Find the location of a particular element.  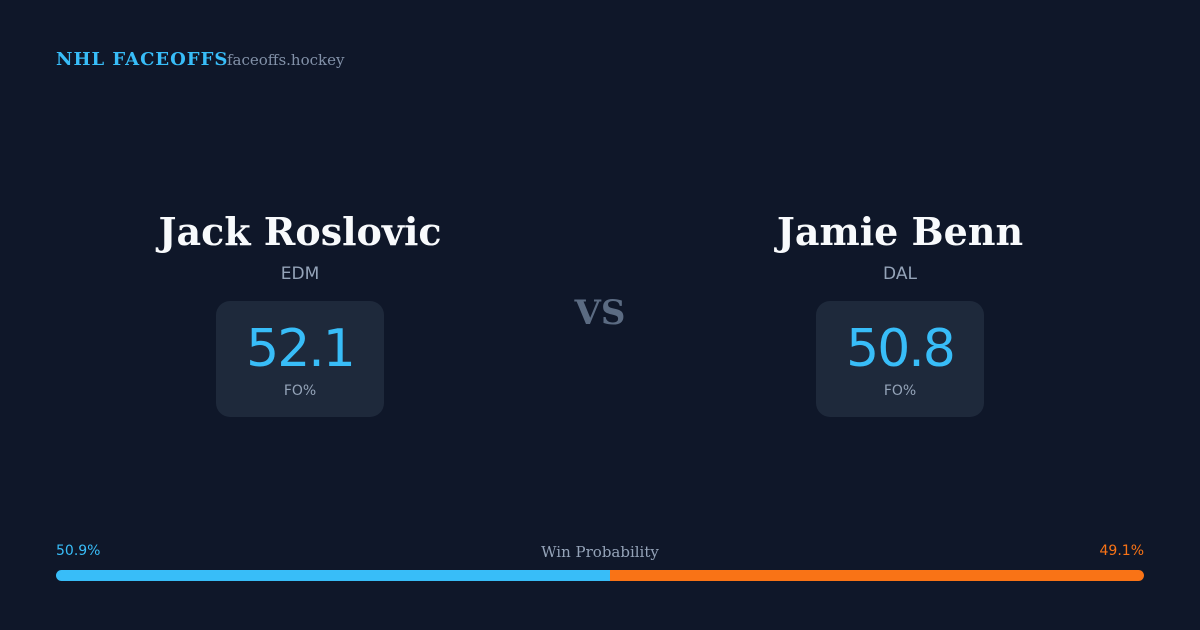

site-link: faceoffs.hockey is located at coordinates (286, 60).